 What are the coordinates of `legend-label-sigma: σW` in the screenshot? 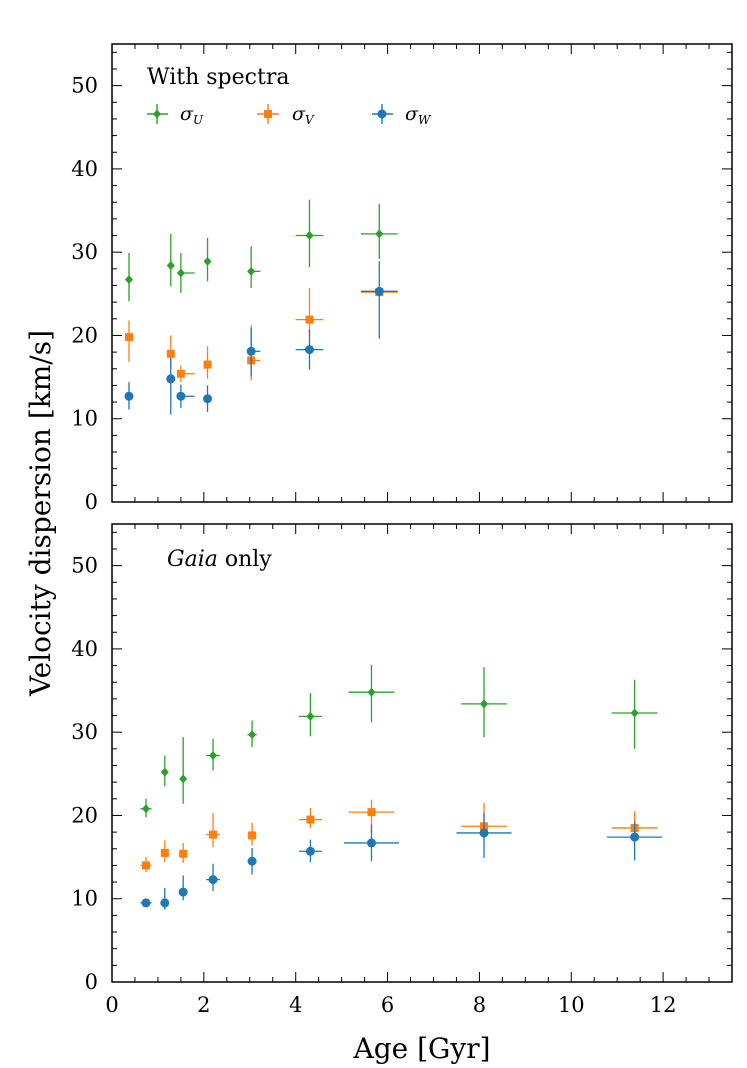 It's located at (418, 115).